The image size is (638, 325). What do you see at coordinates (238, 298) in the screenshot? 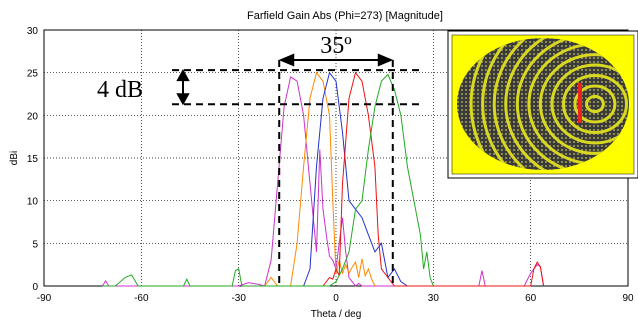
I see `x-tick-label: -30` at bounding box center [238, 298].